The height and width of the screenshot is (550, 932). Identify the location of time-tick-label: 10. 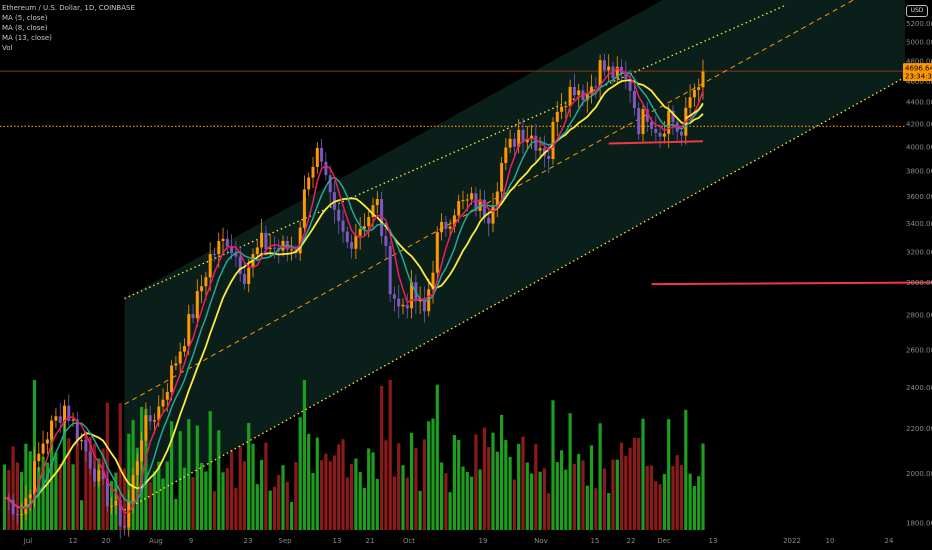
(830, 541).